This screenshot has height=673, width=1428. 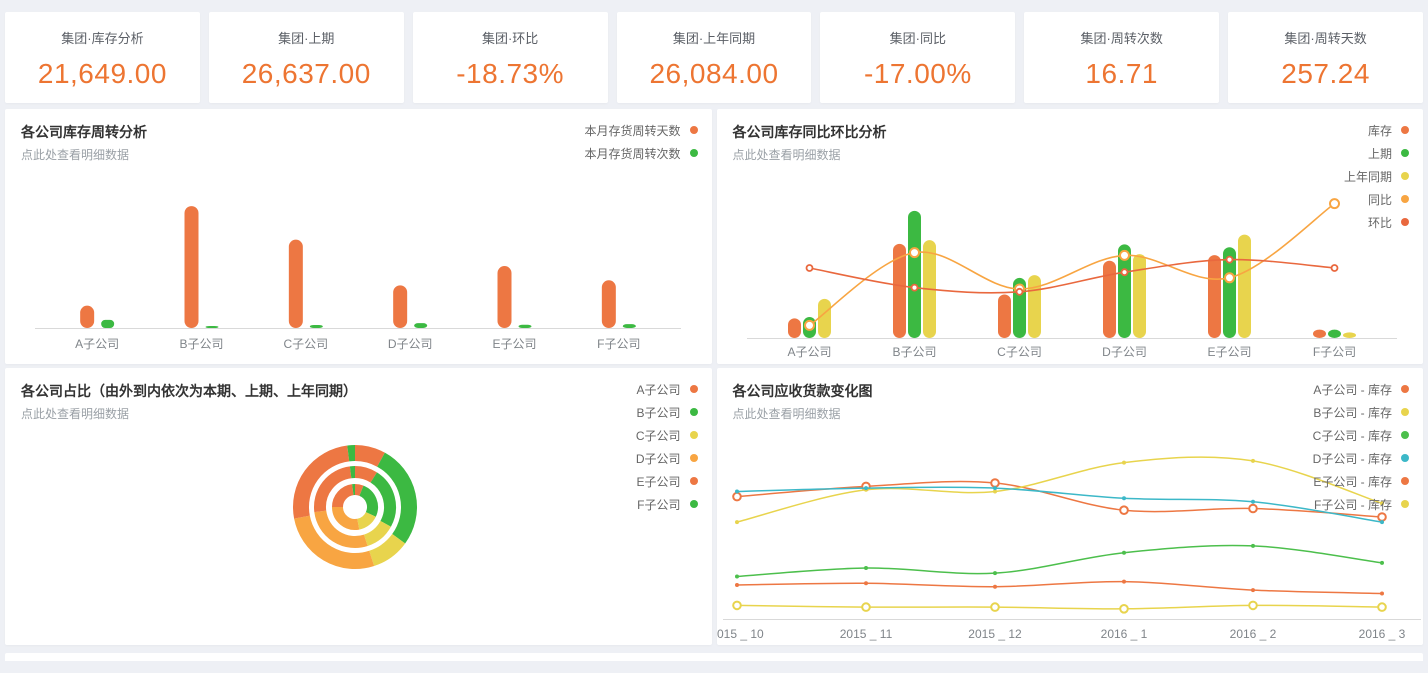 I want to click on kpi-card: 集团·同比 -17.00%, so click(x=917, y=57).